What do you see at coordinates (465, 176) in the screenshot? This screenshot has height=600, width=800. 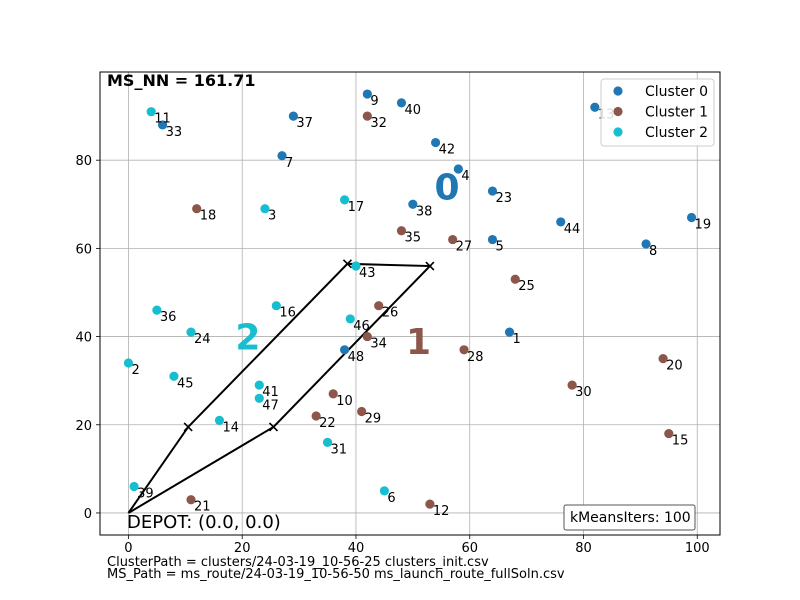 I see `point-label: 4` at bounding box center [465, 176].